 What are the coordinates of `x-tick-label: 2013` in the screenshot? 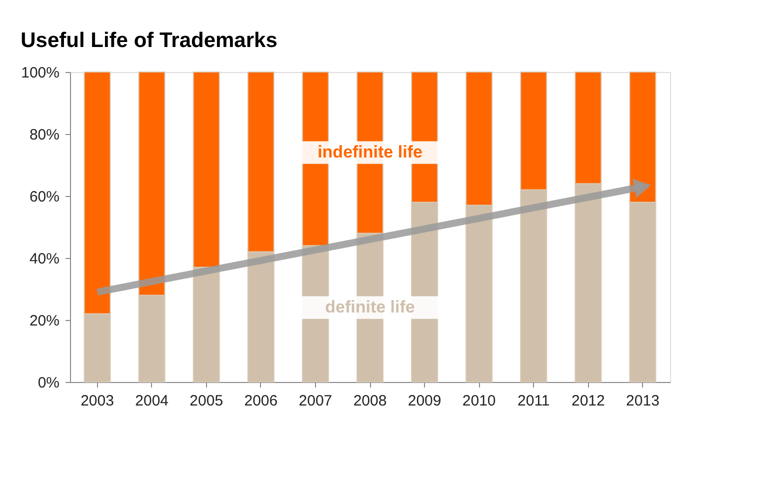 It's located at (643, 401).